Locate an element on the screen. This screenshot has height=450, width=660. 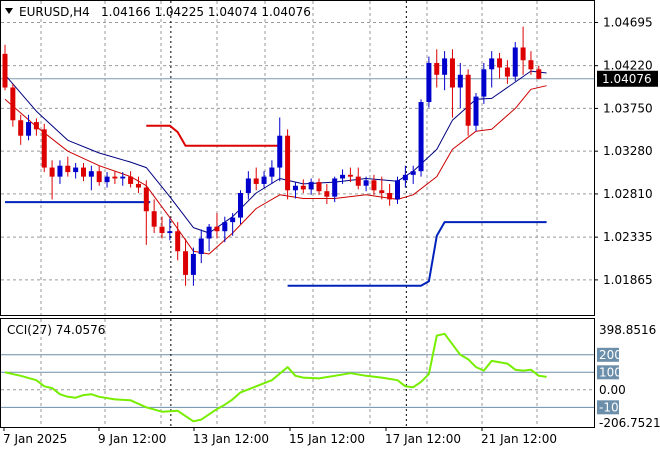
ohlc-readout: 1.04166 1.04225 1.04074 1.04076 is located at coordinates (206, 12).